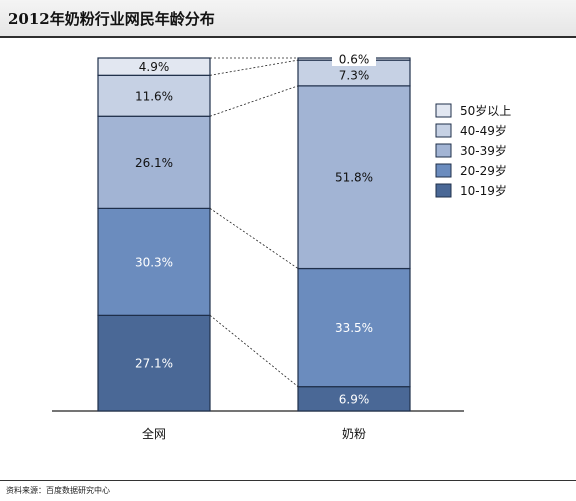  Describe the element at coordinates (288, 37) in the screenshot. I see `title-underline` at that location.